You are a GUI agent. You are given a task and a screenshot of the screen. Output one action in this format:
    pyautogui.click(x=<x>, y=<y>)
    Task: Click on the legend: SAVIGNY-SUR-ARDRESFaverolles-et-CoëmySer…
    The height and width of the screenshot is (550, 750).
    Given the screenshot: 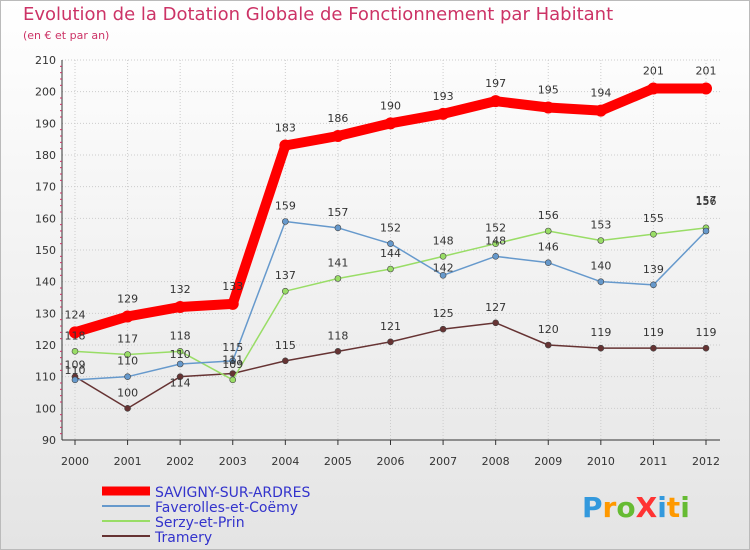 What is the action you would take?
    pyautogui.click(x=206, y=515)
    